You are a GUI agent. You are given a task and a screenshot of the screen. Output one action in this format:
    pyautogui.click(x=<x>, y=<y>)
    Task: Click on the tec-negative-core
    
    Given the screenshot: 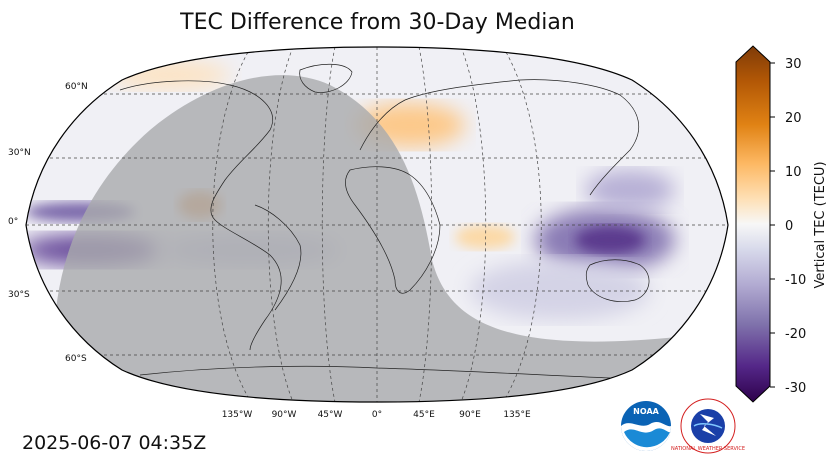 What is the action you would take?
    pyautogui.click(x=610, y=240)
    